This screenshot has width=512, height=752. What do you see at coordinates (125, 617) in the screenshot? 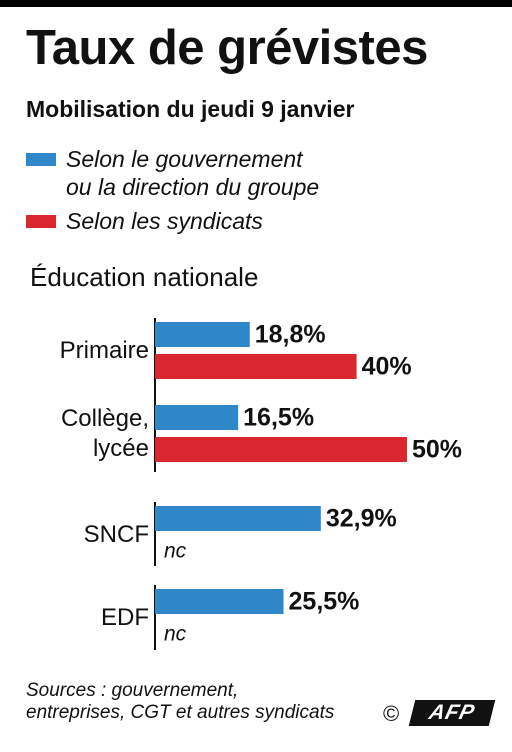
I see `category-label: EDF` at bounding box center [125, 617].